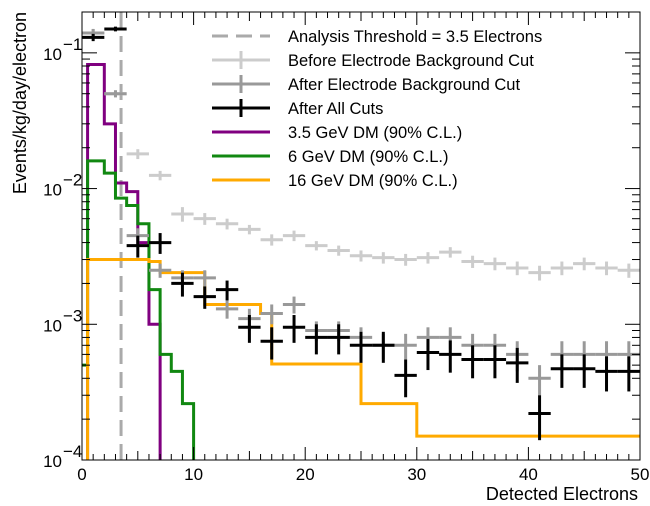 The height and width of the screenshot is (506, 650). Describe the element at coordinates (375, 133) in the screenshot. I see `svg-text: 3.5 GeV DM (90% C.L.)` at that location.